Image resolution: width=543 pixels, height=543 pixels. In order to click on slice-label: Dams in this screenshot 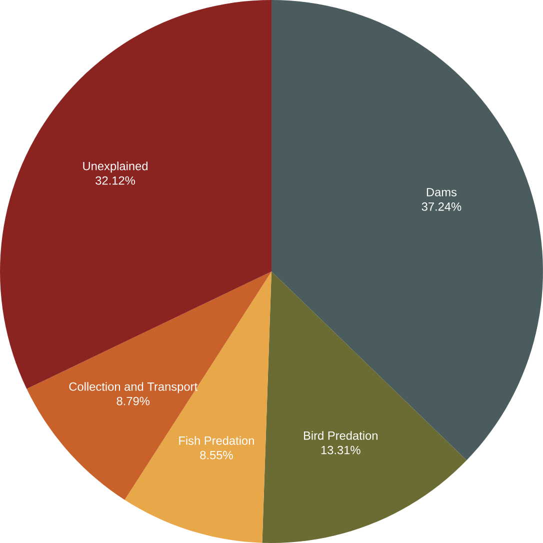, I will do `click(441, 192)`.